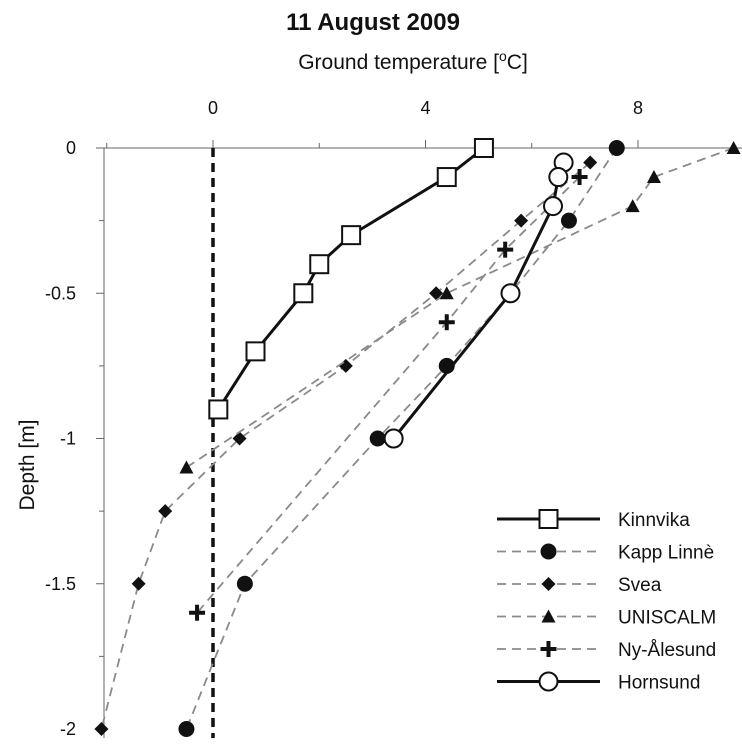  I want to click on legend-item: Svea, so click(579, 585).